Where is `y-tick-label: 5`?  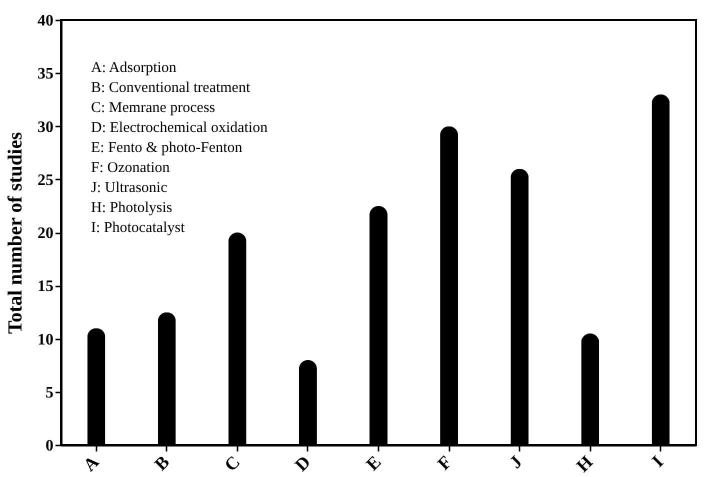 y-tick-label: 5 is located at coordinates (50, 393).